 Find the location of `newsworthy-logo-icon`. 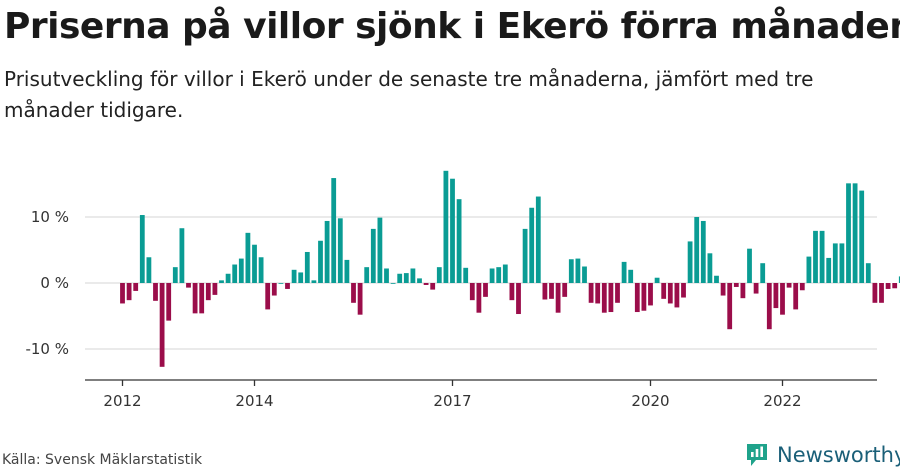

newsworthy-logo-icon is located at coordinates (757, 455).